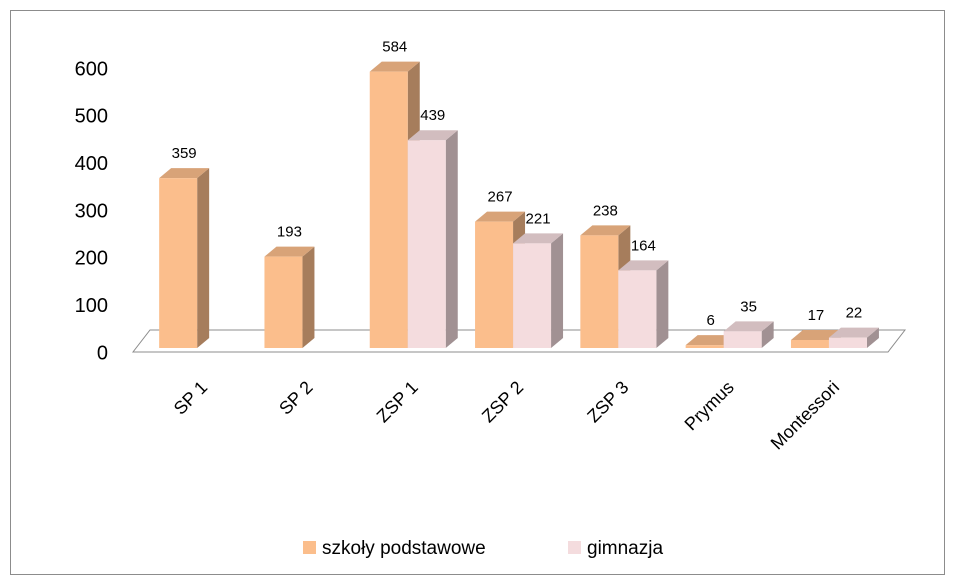 The width and height of the screenshot is (955, 582). What do you see at coordinates (710, 320) in the screenshot?
I see `data-label: 6` at bounding box center [710, 320].